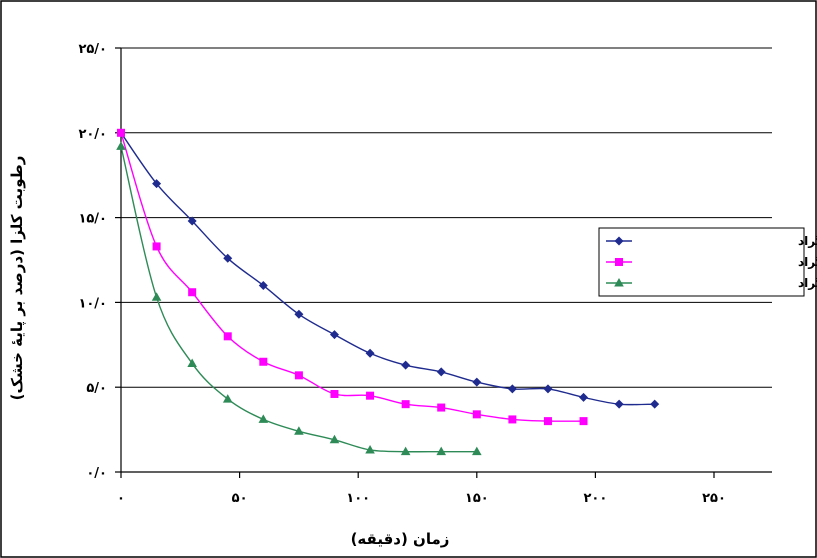  What do you see at coordinates (421, 489) in the screenshot?
I see `x-tick-labels: ۰ ۵۰ ۱۰۰ ۱۵۰ ۲۰۰ ۲۵۰` at bounding box center [421, 489].